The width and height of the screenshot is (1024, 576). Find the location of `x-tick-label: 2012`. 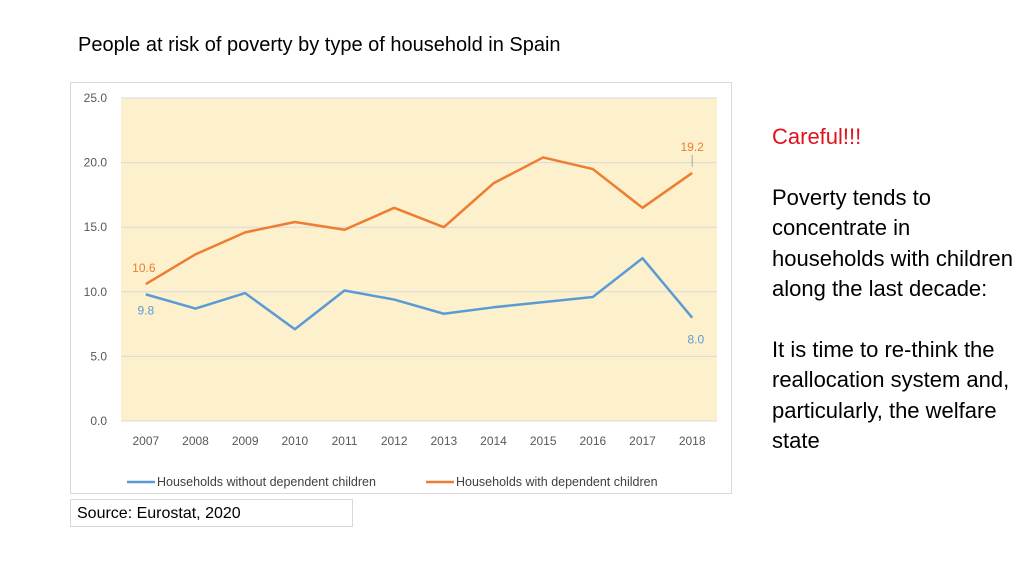

x-tick-label: 2012 is located at coordinates (394, 441).